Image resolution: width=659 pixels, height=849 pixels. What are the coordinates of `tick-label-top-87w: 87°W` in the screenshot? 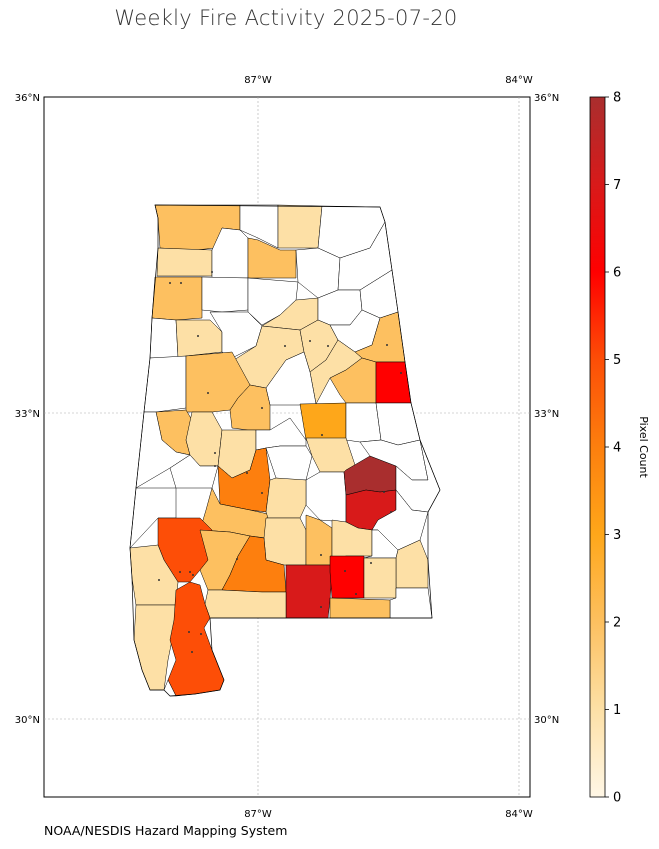 It's located at (258, 80).